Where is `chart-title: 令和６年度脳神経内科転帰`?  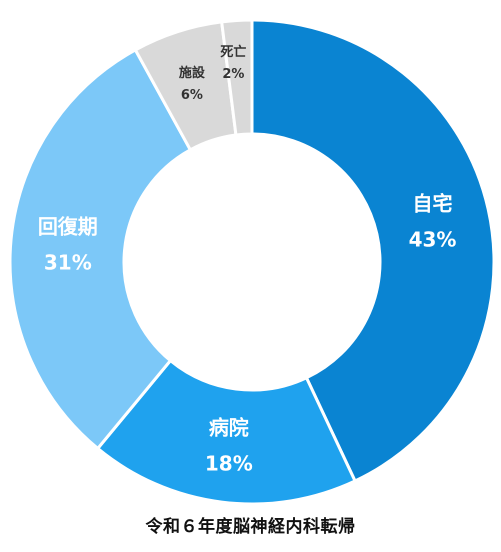
chart-title: 令和６年度脳神経内科転帰 is located at coordinates (250, 527).